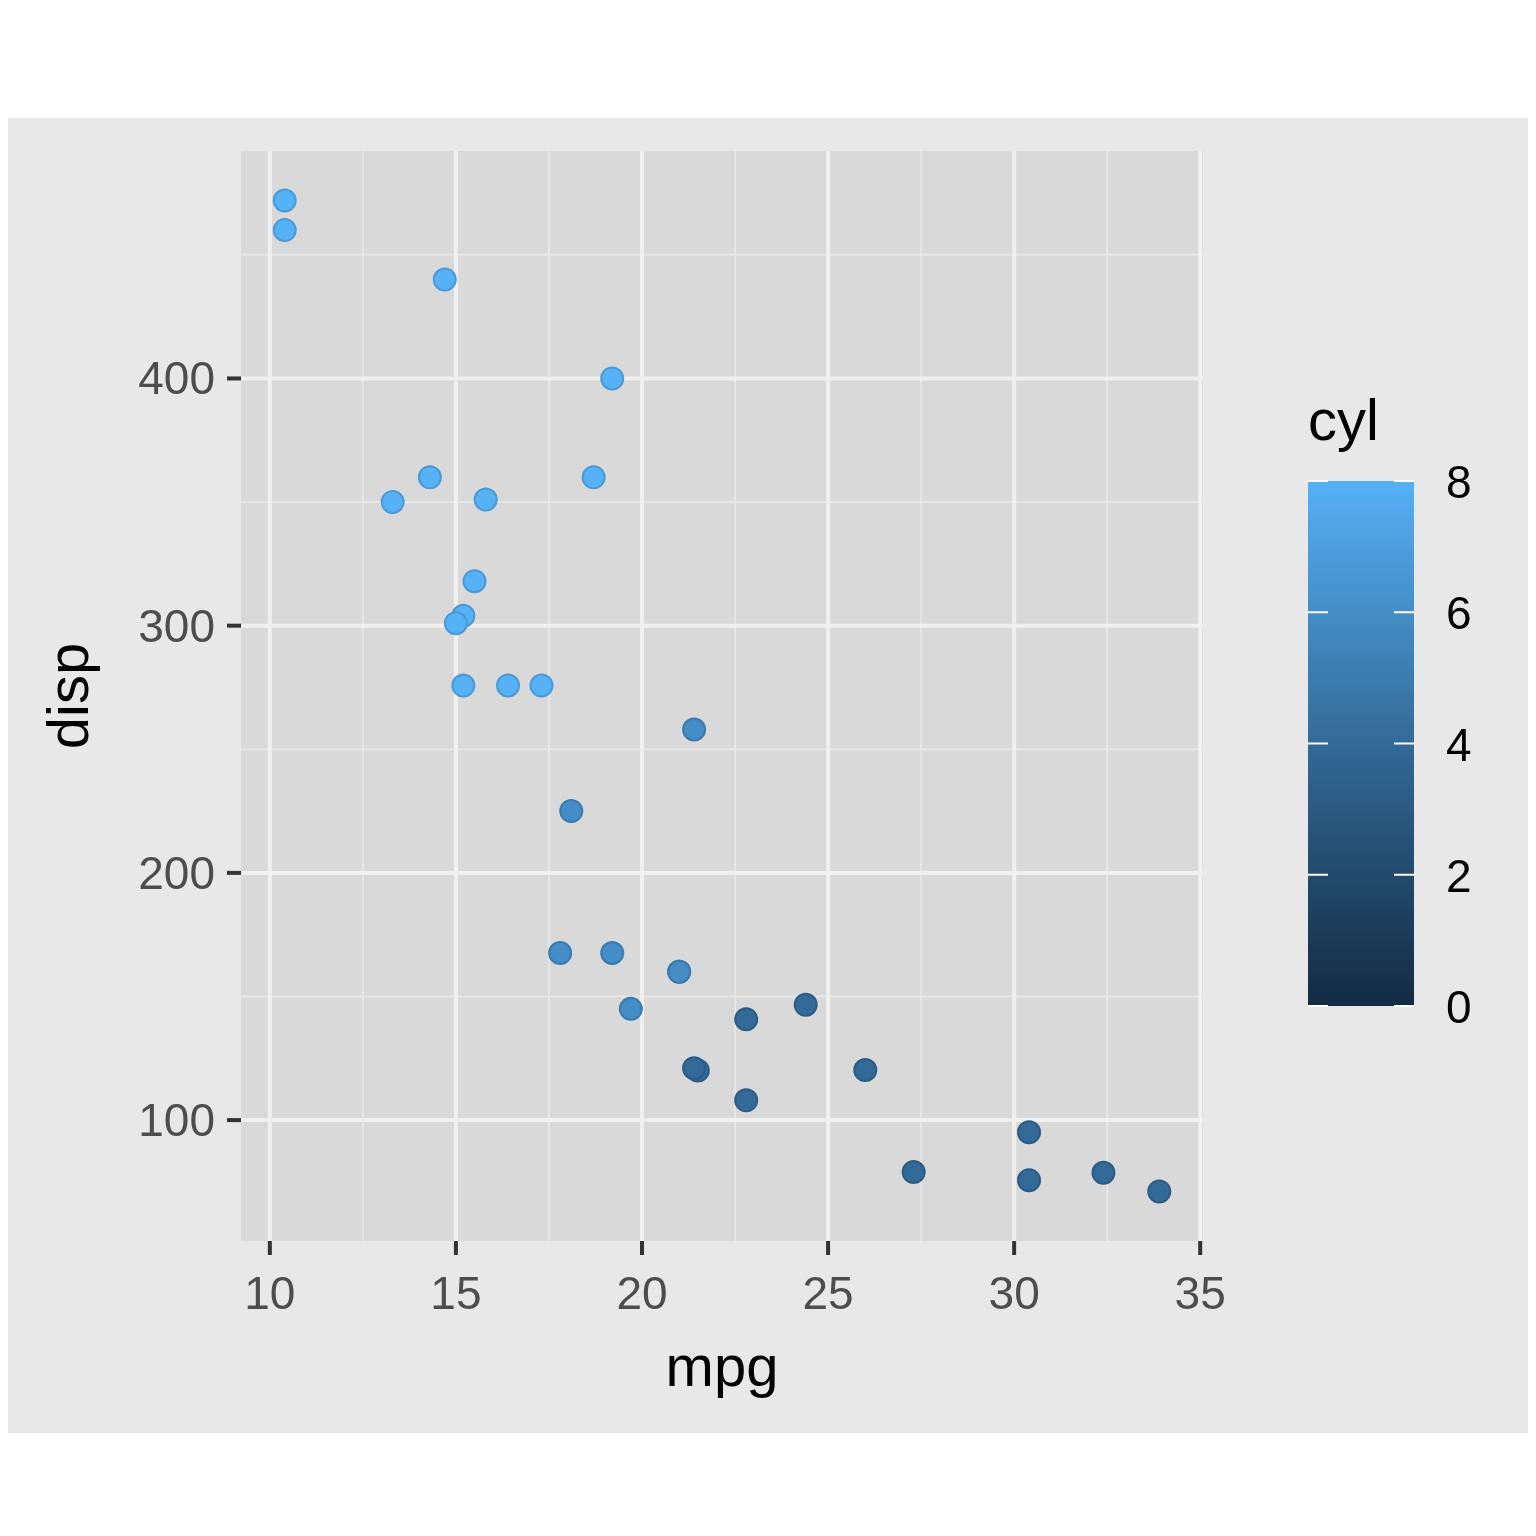 The image size is (1536, 1536). What do you see at coordinates (176, 1120) in the screenshot?
I see `y-tick-label: 100` at bounding box center [176, 1120].